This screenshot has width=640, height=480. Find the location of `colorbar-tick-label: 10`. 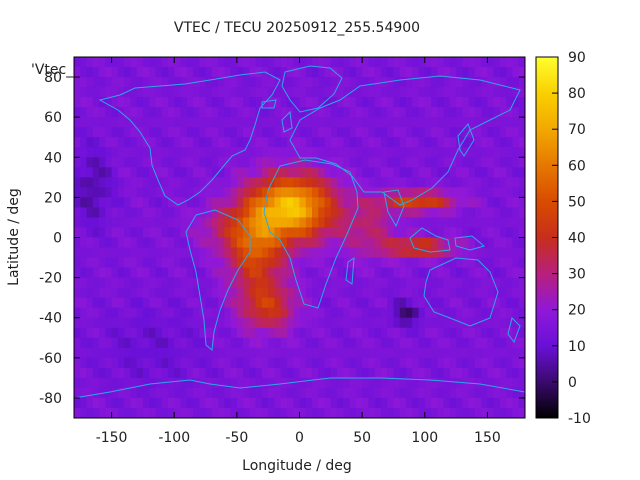

colorbar-tick-label: 10 is located at coordinates (577, 347).